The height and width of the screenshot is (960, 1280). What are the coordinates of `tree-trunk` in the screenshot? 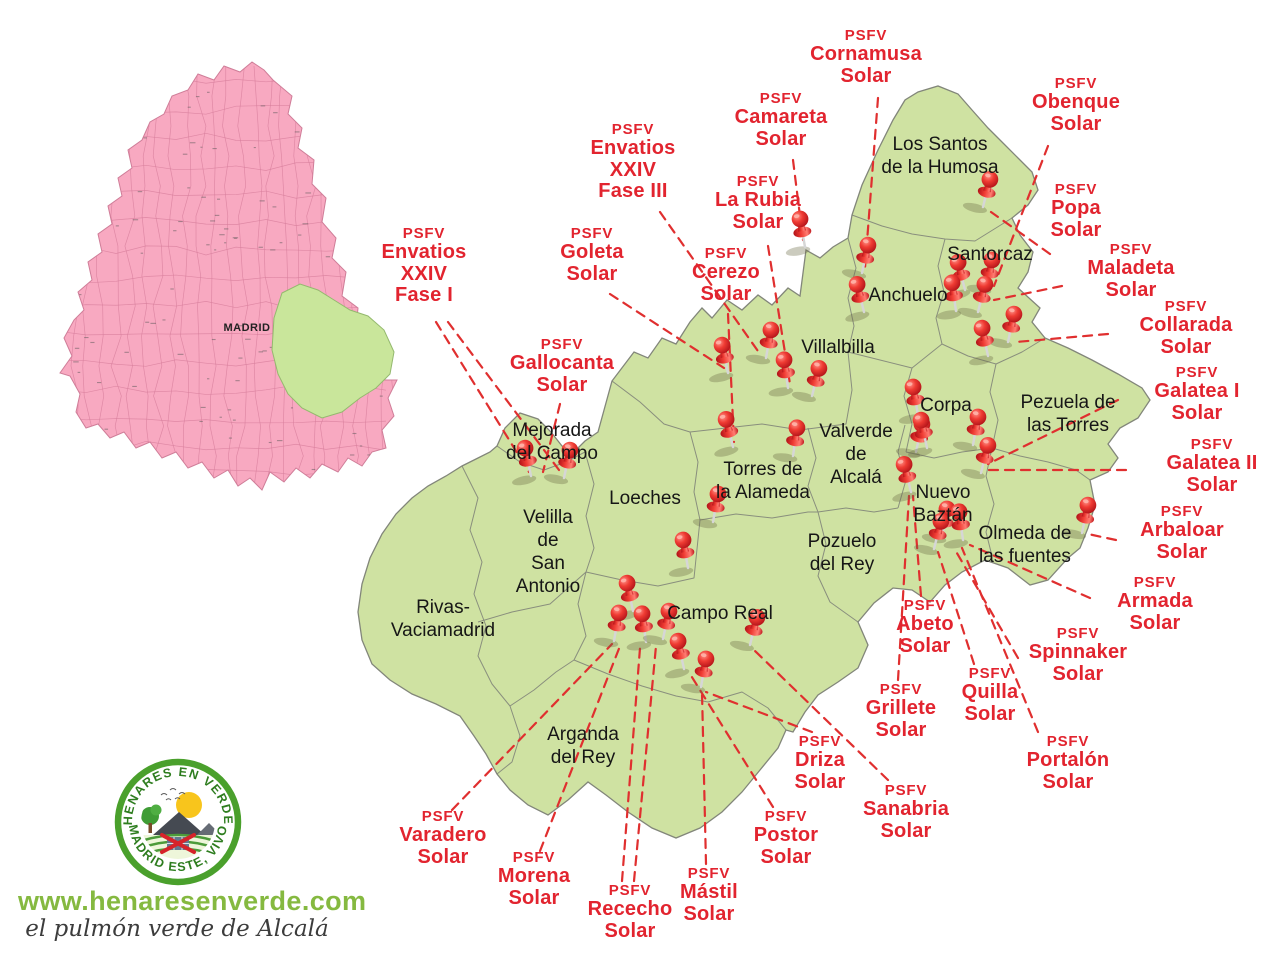 It's located at (150, 828).